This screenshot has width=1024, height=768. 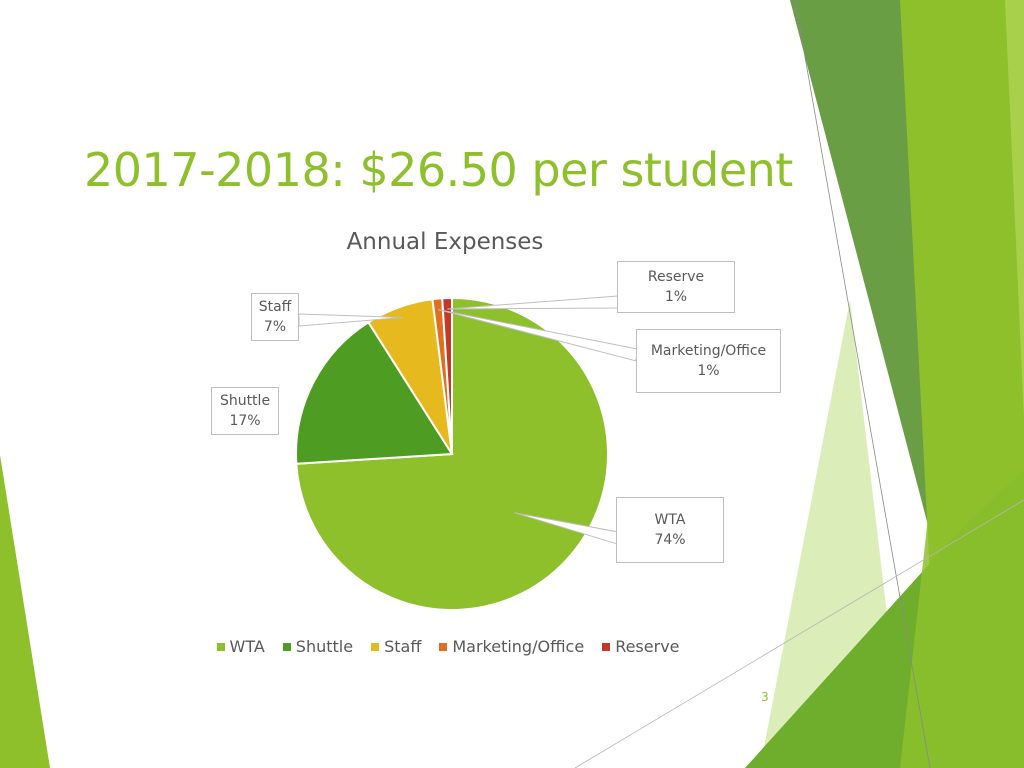 I want to click on legend-label-marketing-office: Marketing/Office, so click(x=518, y=646).